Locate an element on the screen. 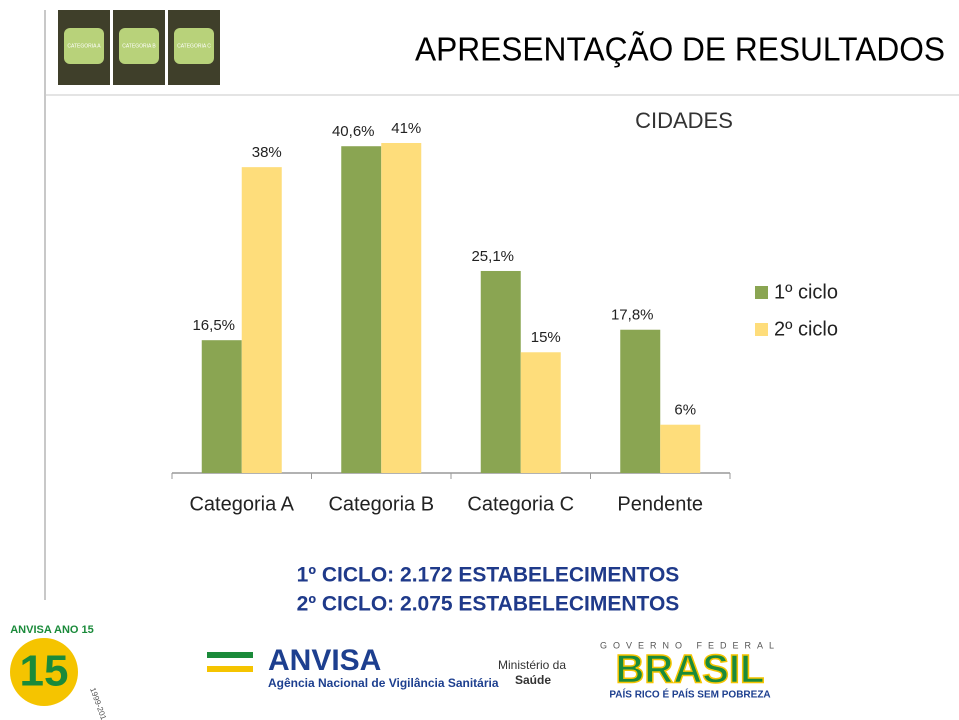 This screenshot has height=720, width=959. brasil: BRASIL is located at coordinates (690, 670).